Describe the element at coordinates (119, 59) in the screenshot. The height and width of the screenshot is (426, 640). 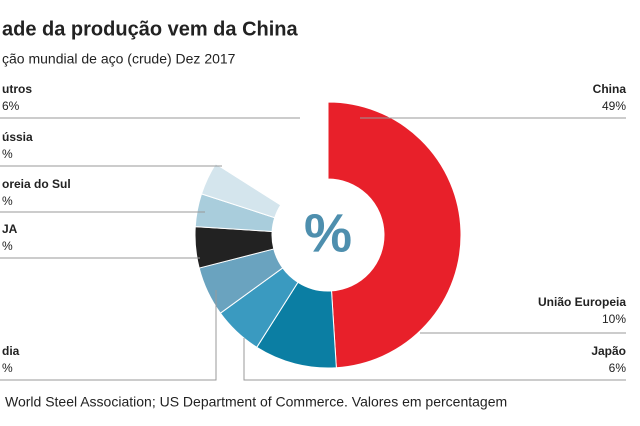
I see `chart-subtitle: ção mundial de aço (crude) Dez 2017` at that location.